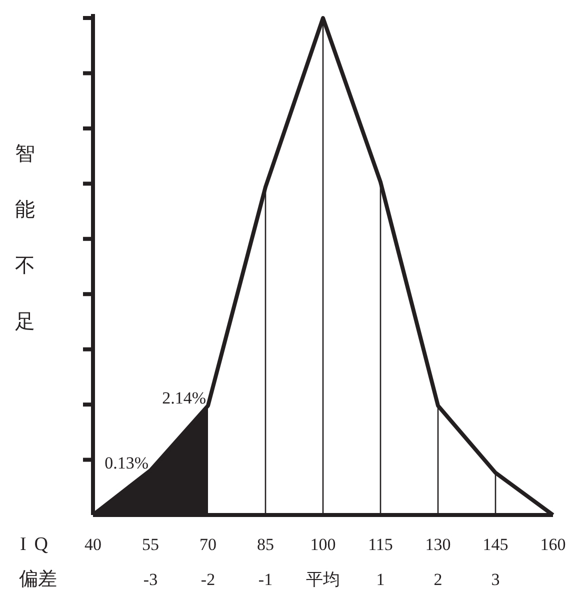 The image size is (568, 598). Describe the element at coordinates (150, 544) in the screenshot. I see `x-tick-label: 55` at that location.